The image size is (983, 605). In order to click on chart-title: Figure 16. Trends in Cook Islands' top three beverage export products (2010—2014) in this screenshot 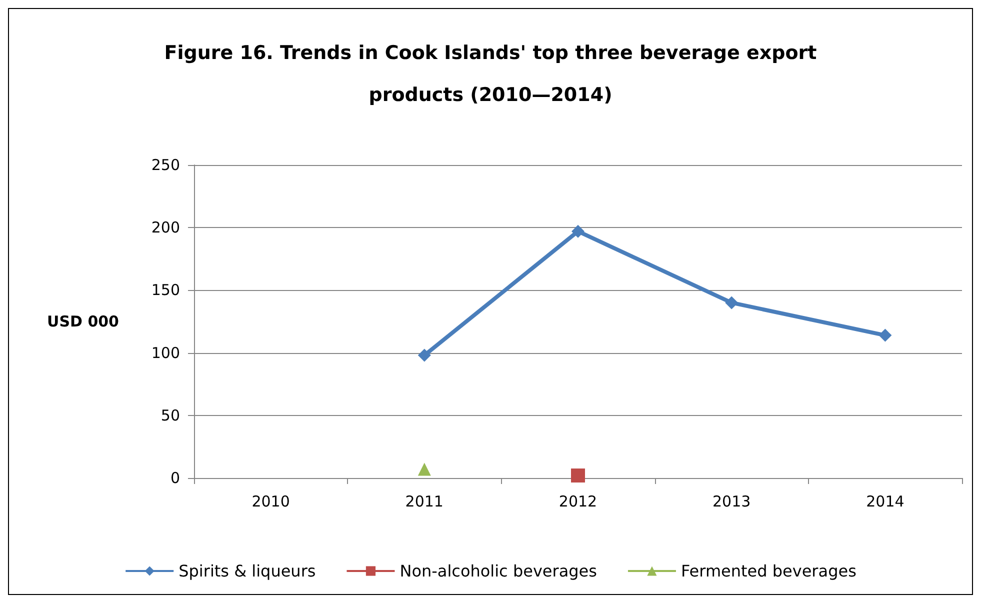, I will do `click(490, 74)`.